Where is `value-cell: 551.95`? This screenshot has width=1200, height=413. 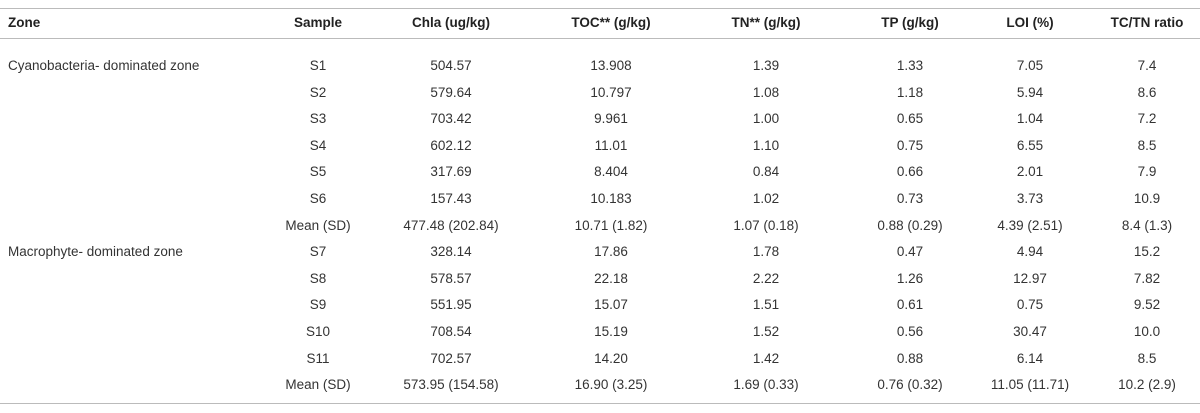 value-cell: 551.95 is located at coordinates (451, 305).